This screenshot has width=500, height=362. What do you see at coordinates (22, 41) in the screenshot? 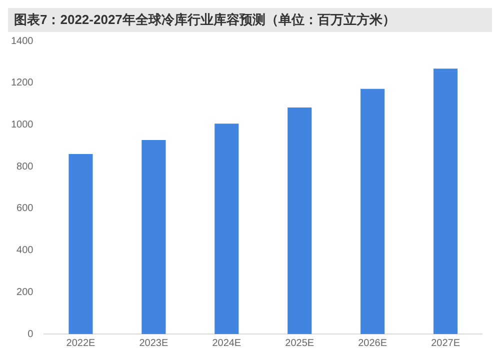
I see `y-tick-label: 1400` at bounding box center [22, 41].